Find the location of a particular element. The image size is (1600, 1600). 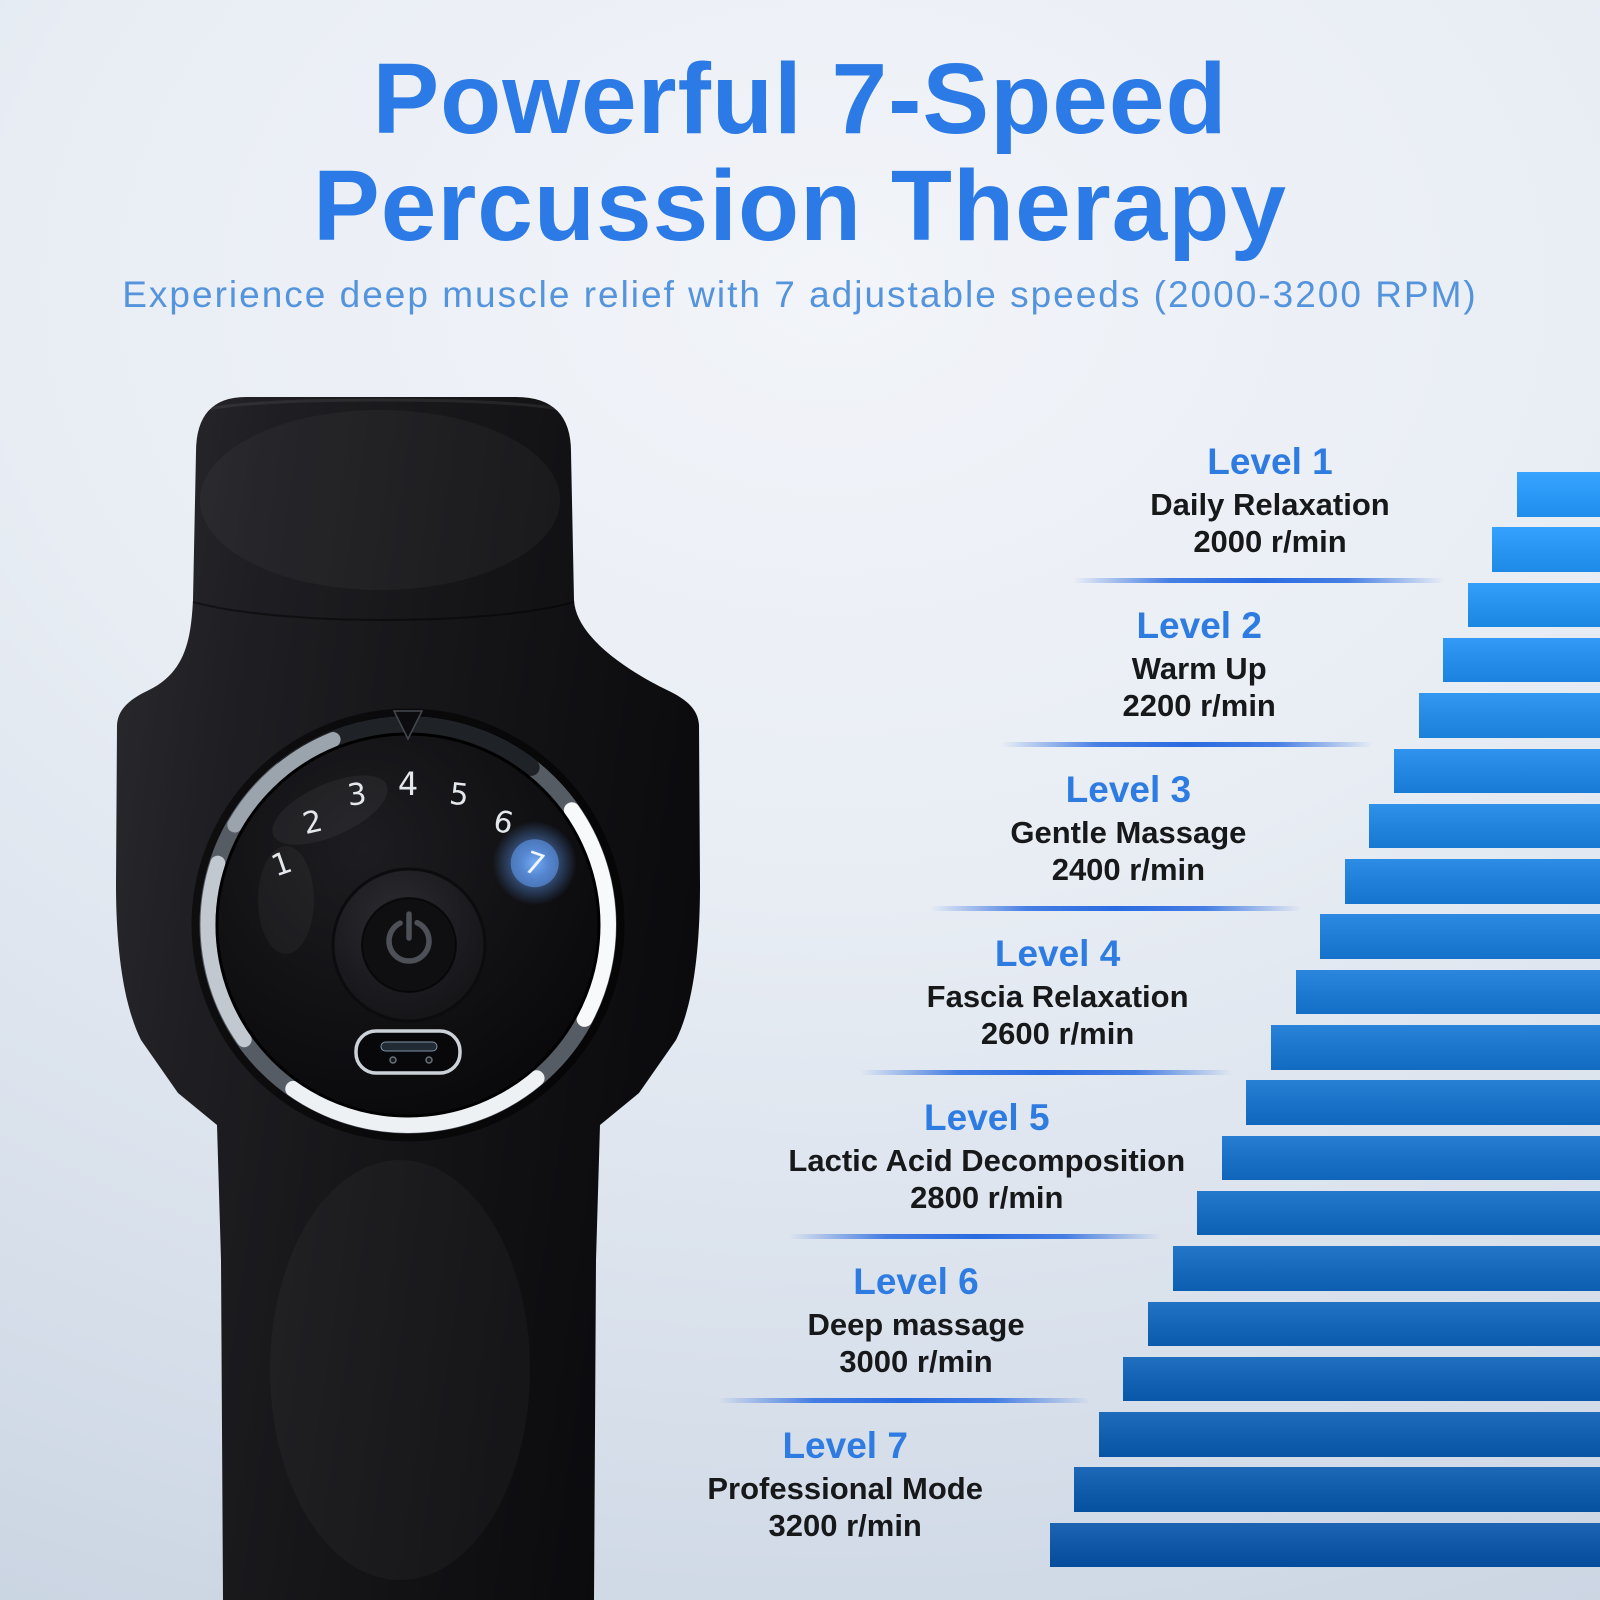

level-item: Level 7 Professional Mode 3200 r/min is located at coordinates (845, 1484).